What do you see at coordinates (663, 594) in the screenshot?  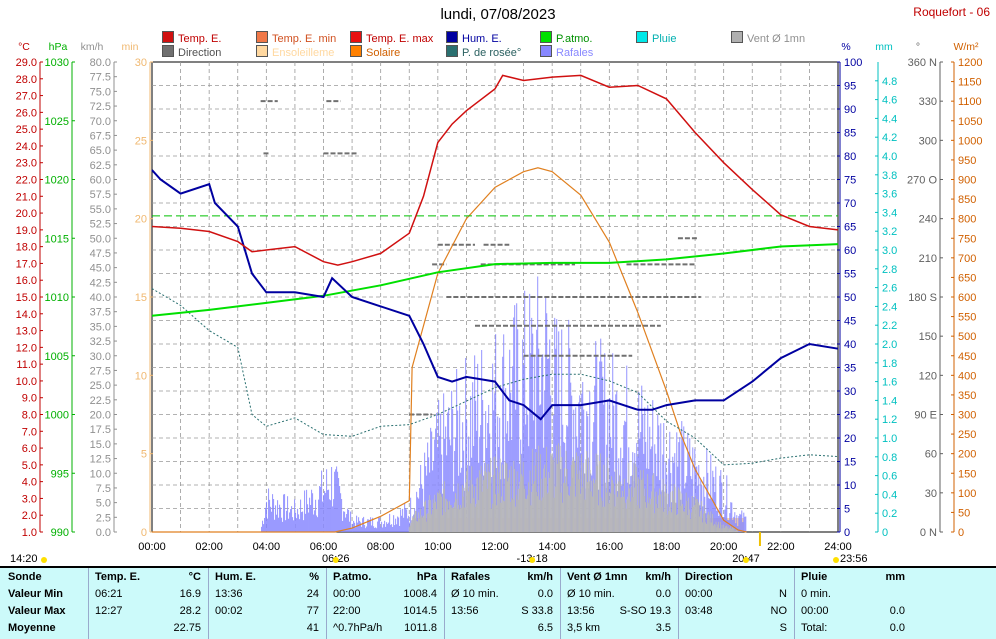 I see `stats-cell: 0.0` at bounding box center [663, 594].